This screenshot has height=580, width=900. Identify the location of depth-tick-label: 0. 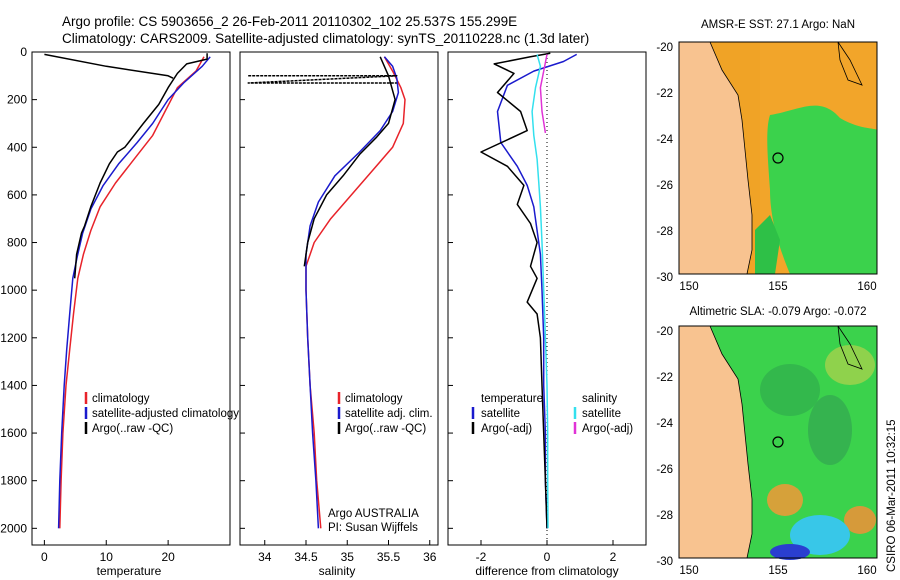
(23, 52).